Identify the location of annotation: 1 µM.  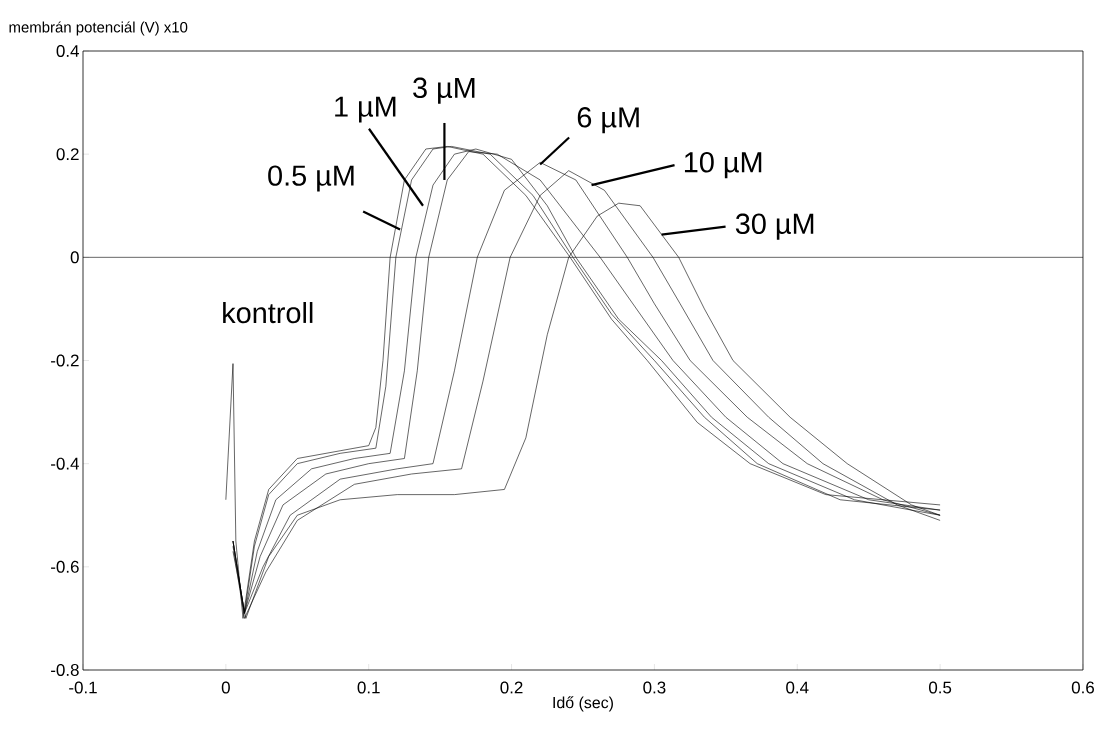
(365, 109).